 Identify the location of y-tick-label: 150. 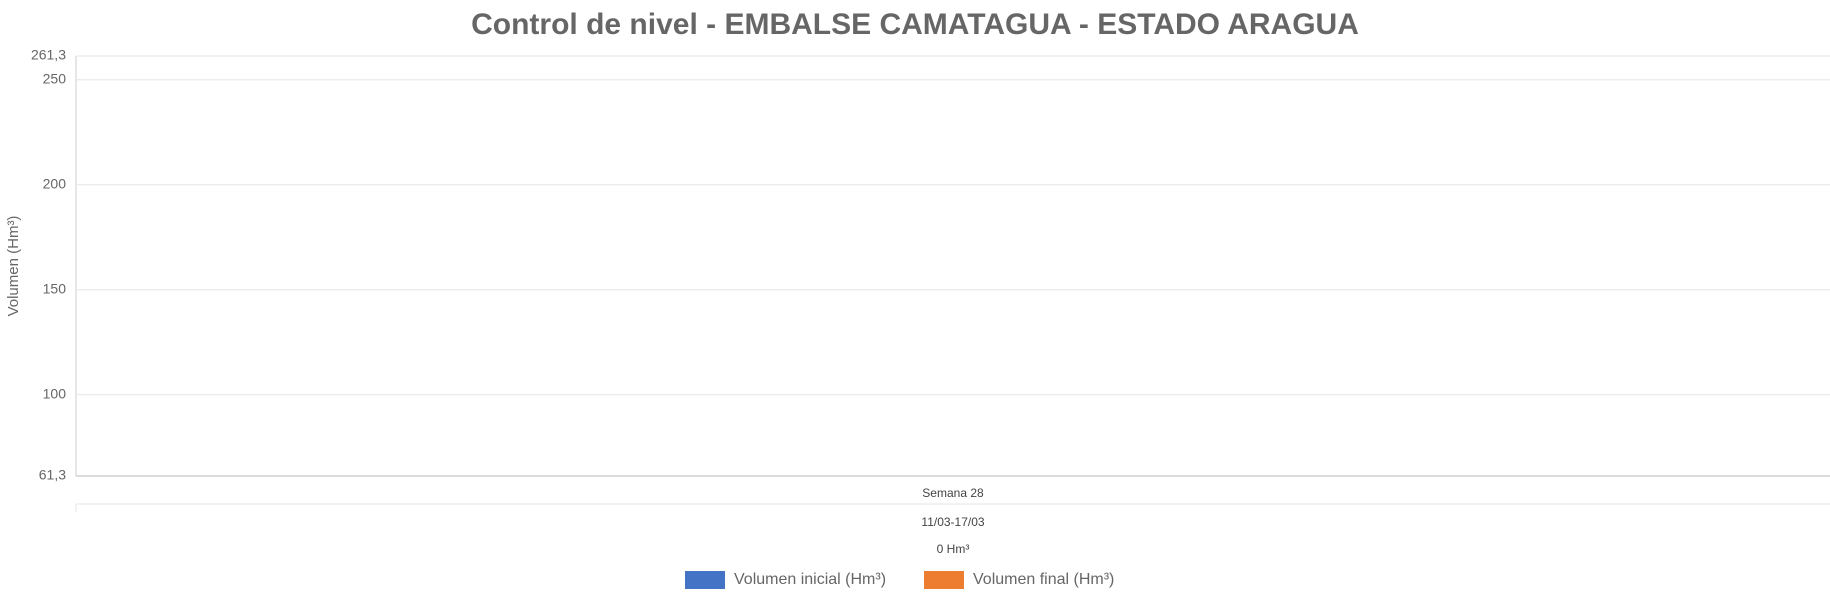
(55, 288).